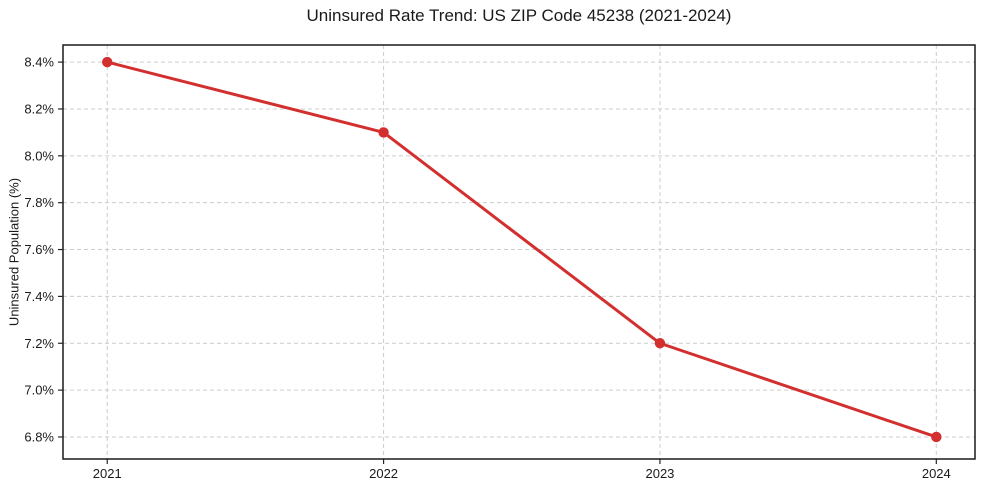  What do you see at coordinates (39, 296) in the screenshot?
I see `y-tick-label: 7.4%` at bounding box center [39, 296].